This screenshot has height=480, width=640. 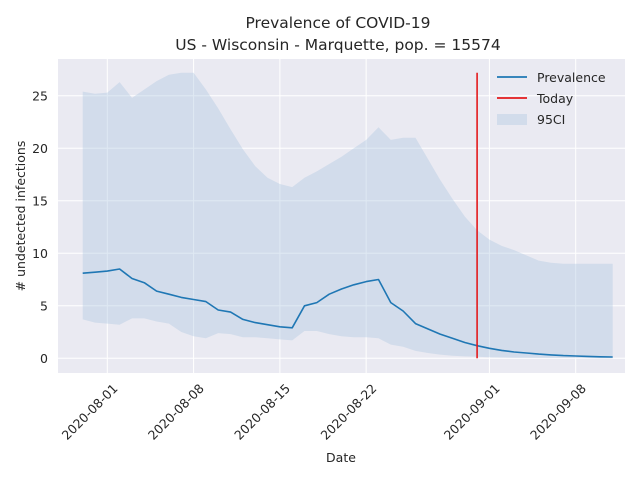 I want to click on y-axis: 0 5 10 15 20 25, so click(x=40, y=227).